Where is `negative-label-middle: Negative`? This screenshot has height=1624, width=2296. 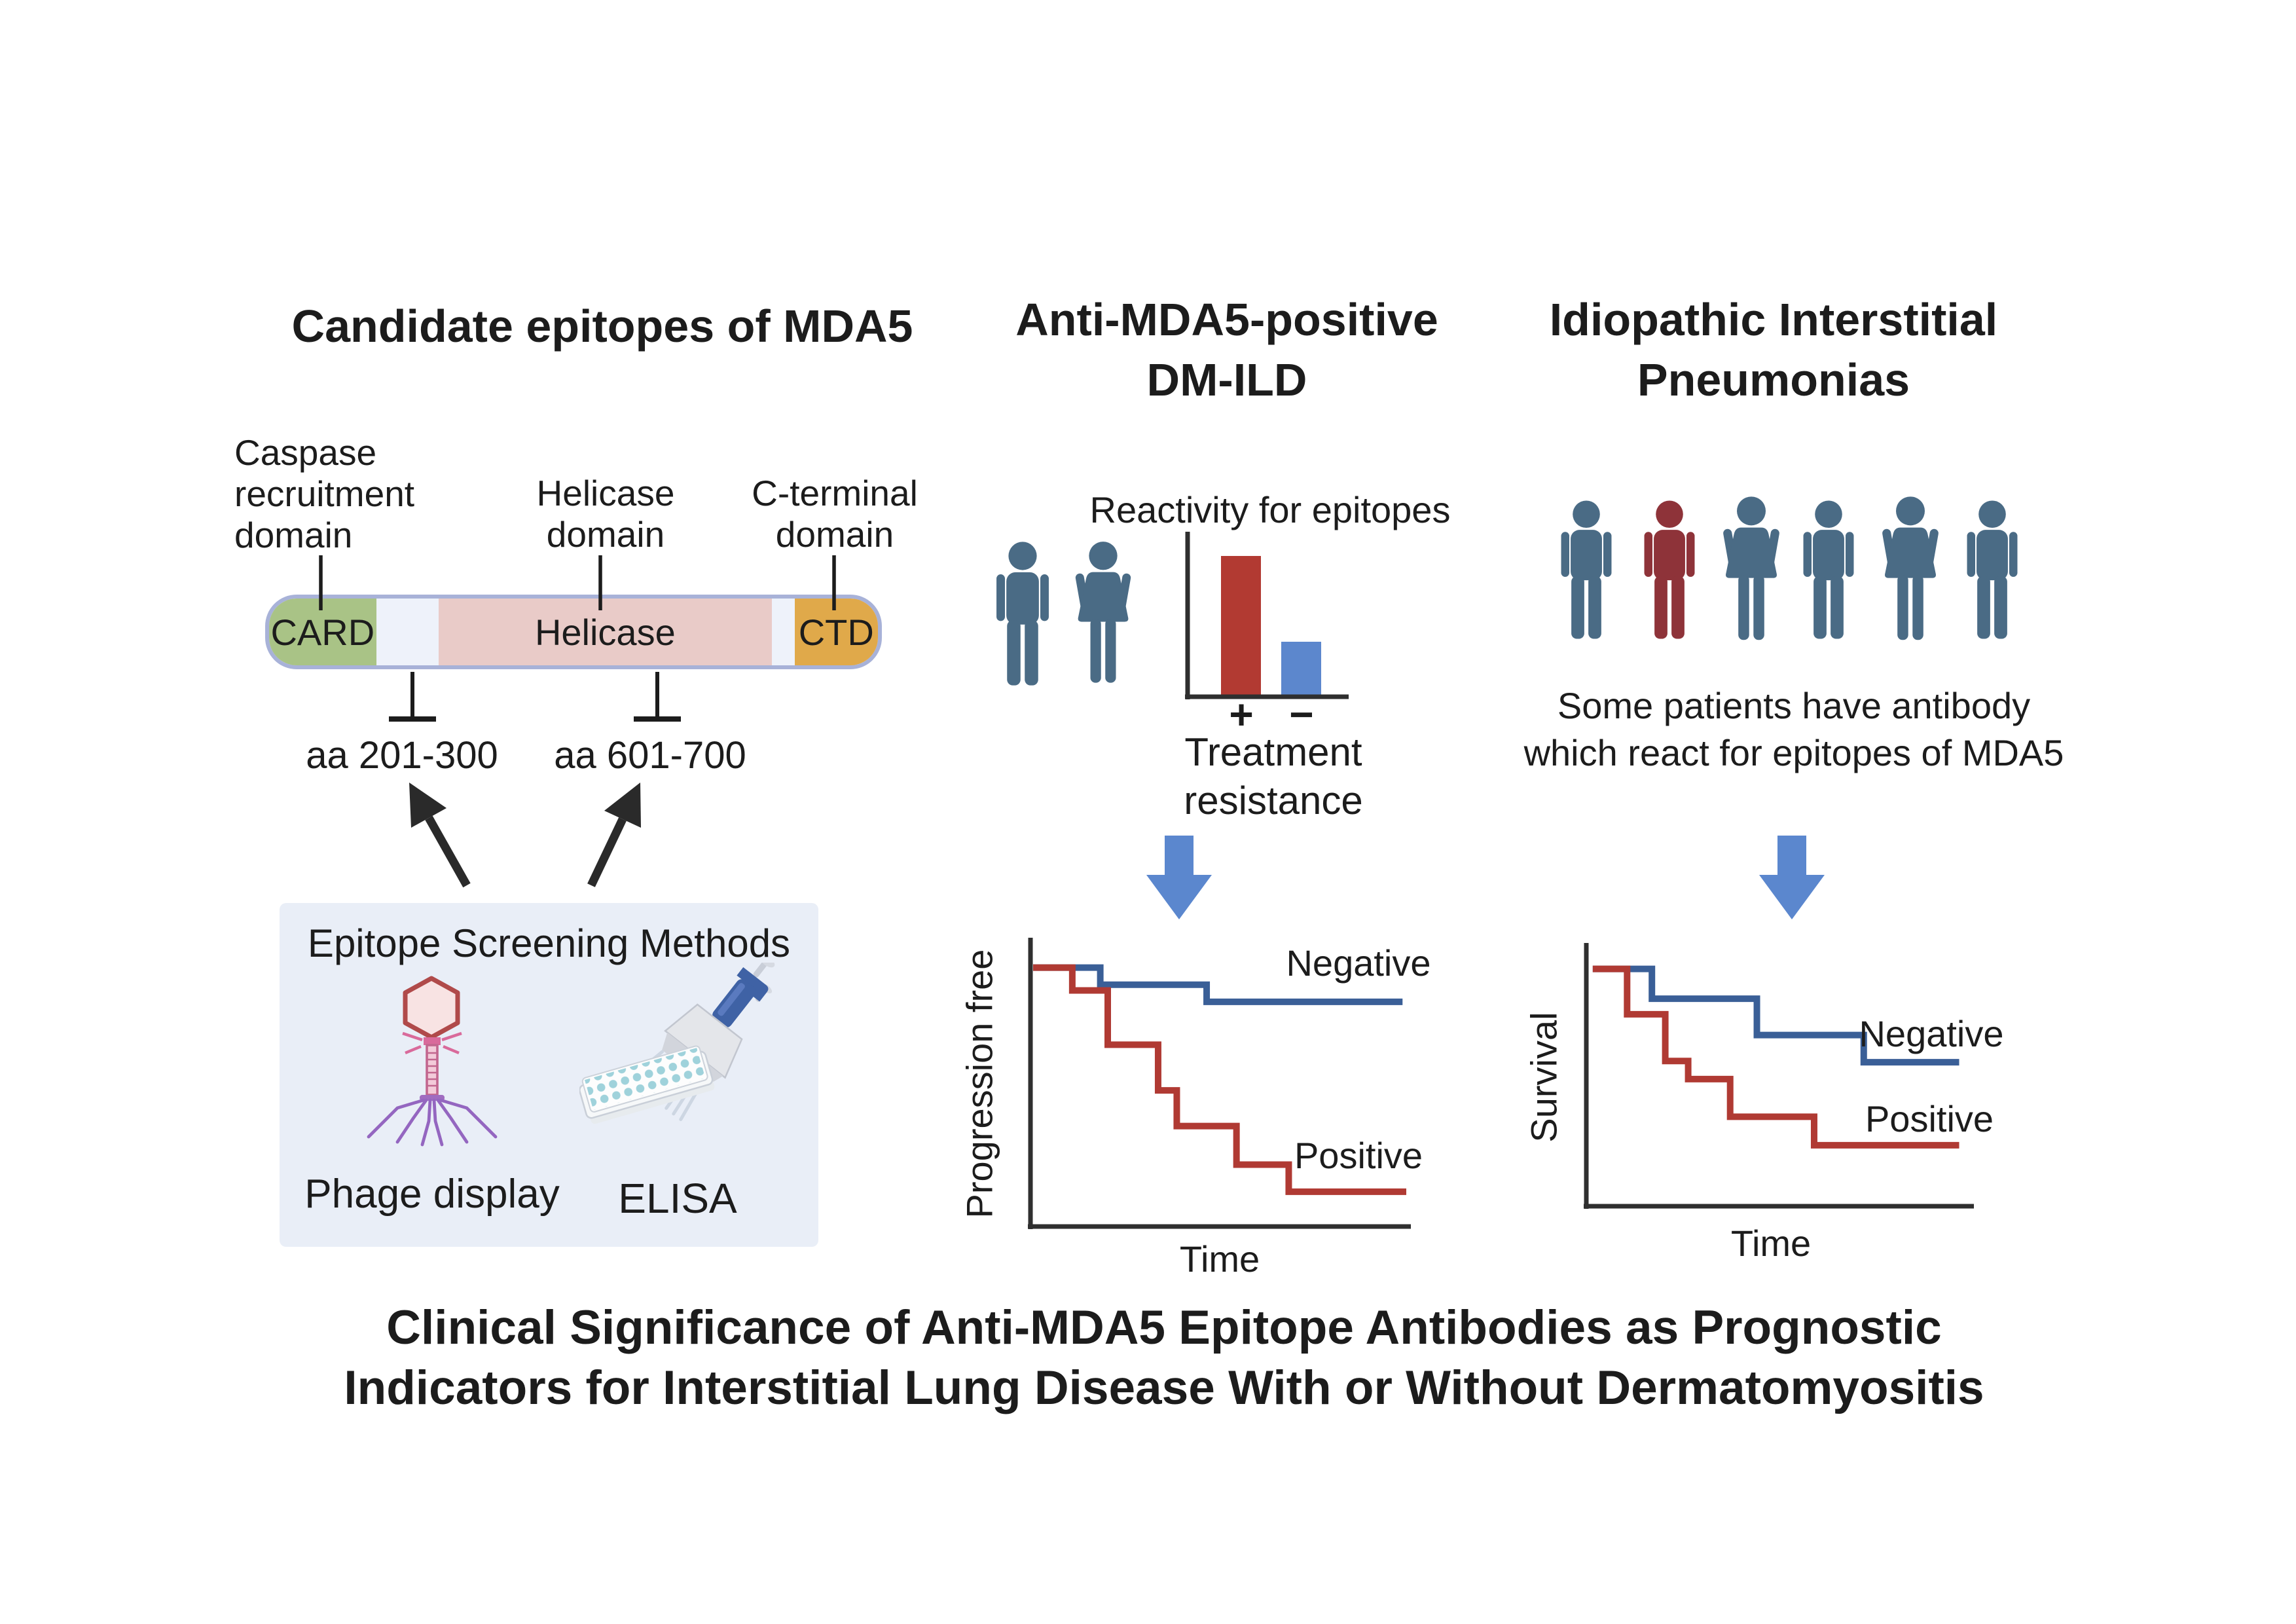
negative-label-middle: Negative is located at coordinates (1358, 963).